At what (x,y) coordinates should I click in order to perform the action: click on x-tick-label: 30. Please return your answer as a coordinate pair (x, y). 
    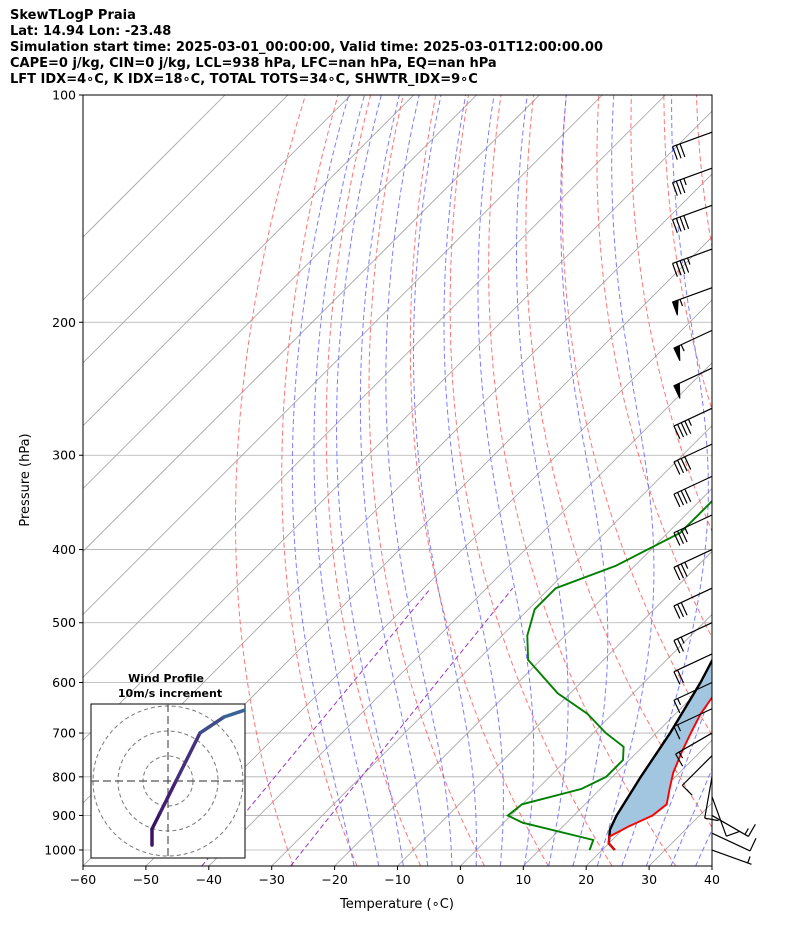
    Looking at the image, I should click on (649, 879).